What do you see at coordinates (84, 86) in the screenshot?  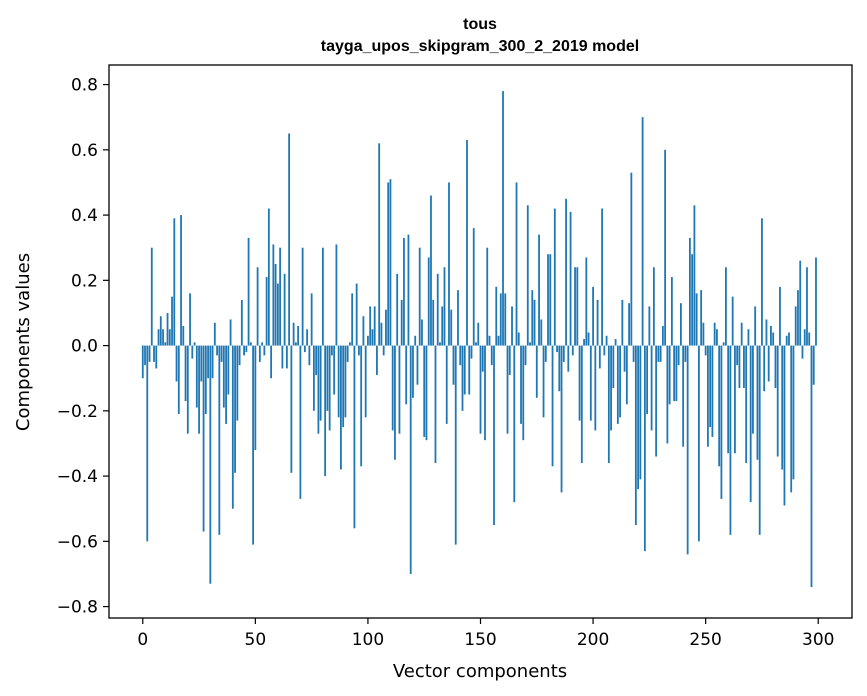 I see `y-tick-label: 0.8` at bounding box center [84, 86].